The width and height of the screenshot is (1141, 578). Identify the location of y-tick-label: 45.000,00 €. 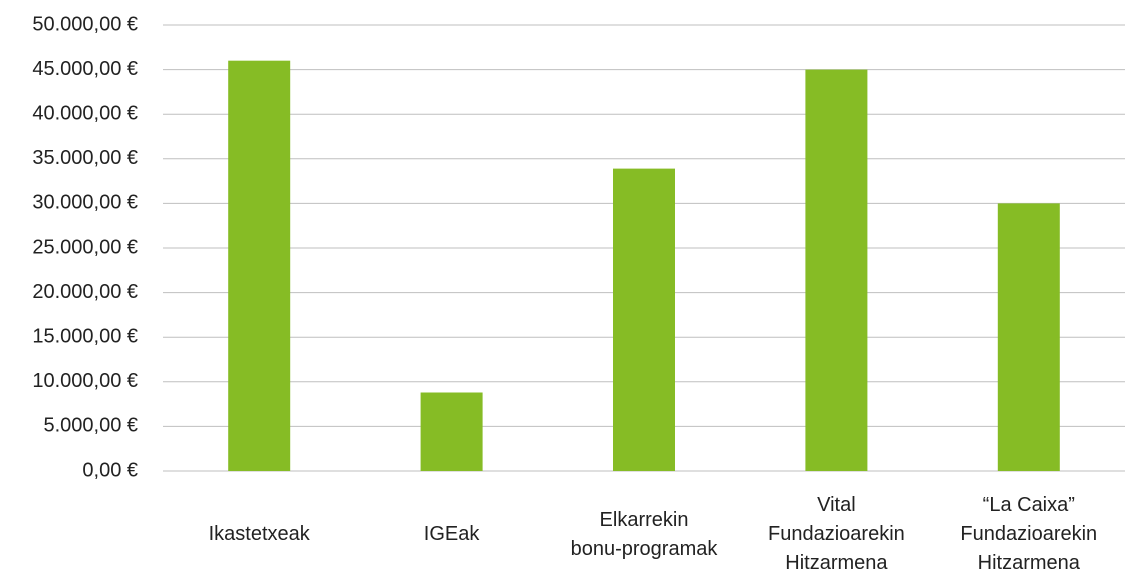
(85, 69).